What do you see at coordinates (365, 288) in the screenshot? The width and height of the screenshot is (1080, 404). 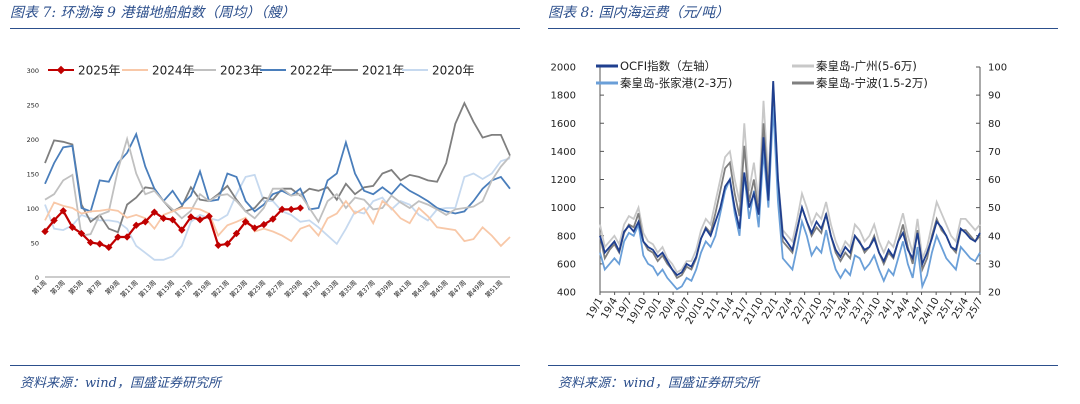 I see `x-tick-label: 第37周` at bounding box center [365, 288].